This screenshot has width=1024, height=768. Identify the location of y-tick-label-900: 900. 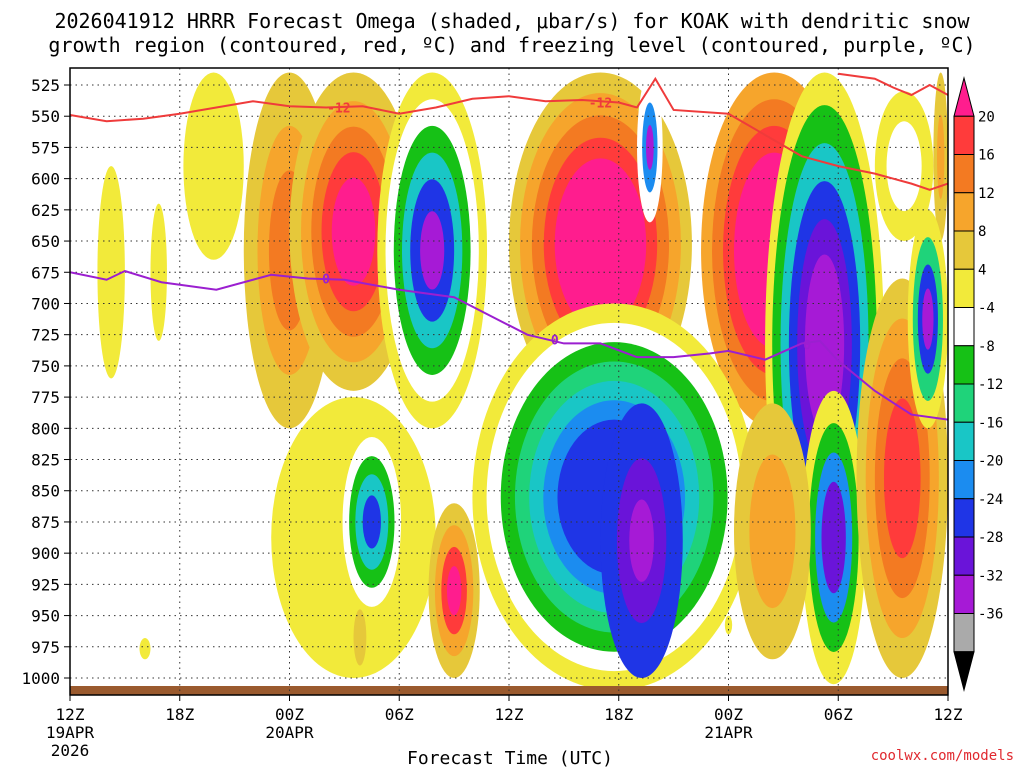
(45, 553).